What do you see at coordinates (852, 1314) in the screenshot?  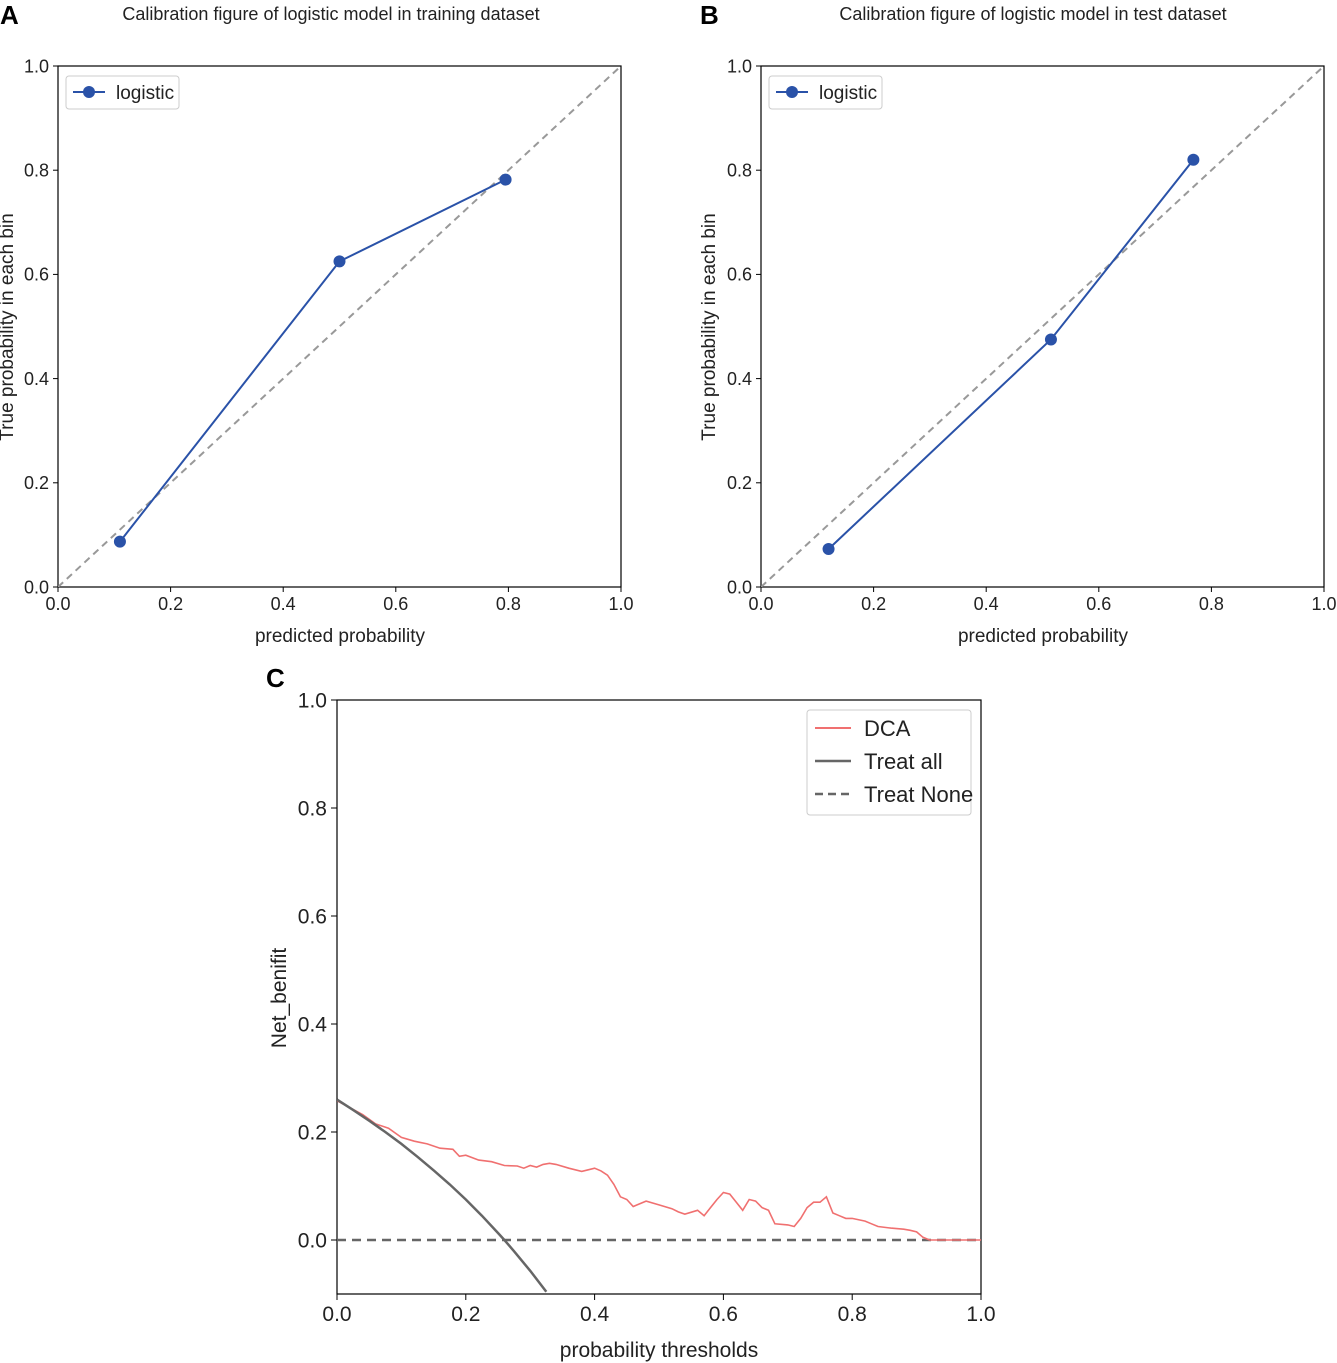 I see `panel-c-x-tick-label: 0.8` at bounding box center [852, 1314].